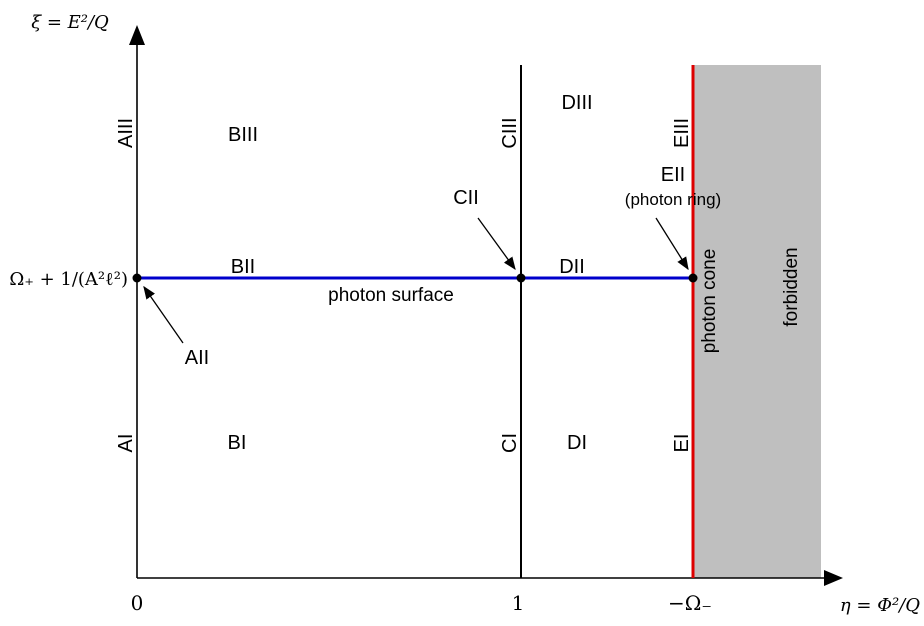  Describe the element at coordinates (690, 603) in the screenshot. I see `x-tick-minus-omega: −Ω₋` at that location.